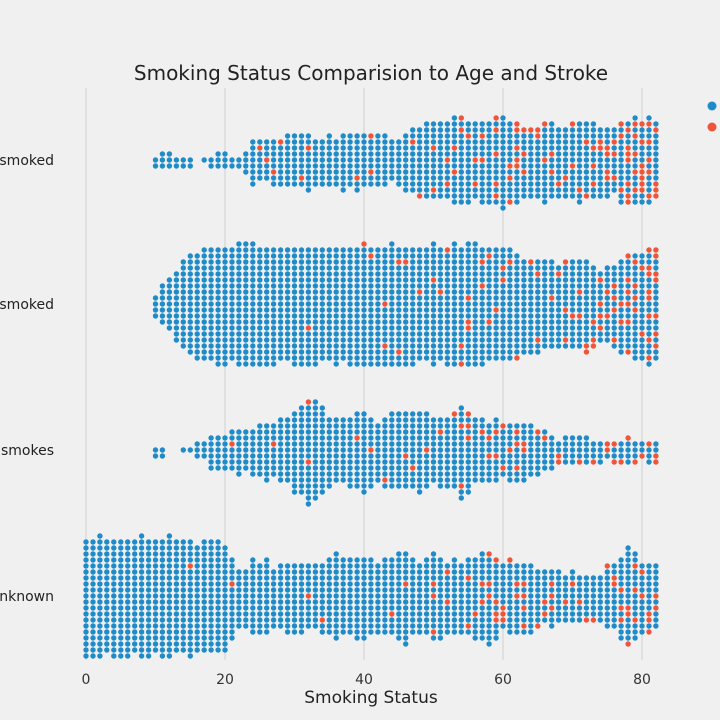 This screenshot has height=720, width=720. Describe the element at coordinates (405, 453) in the screenshot. I see `swarm-smokes` at that location.